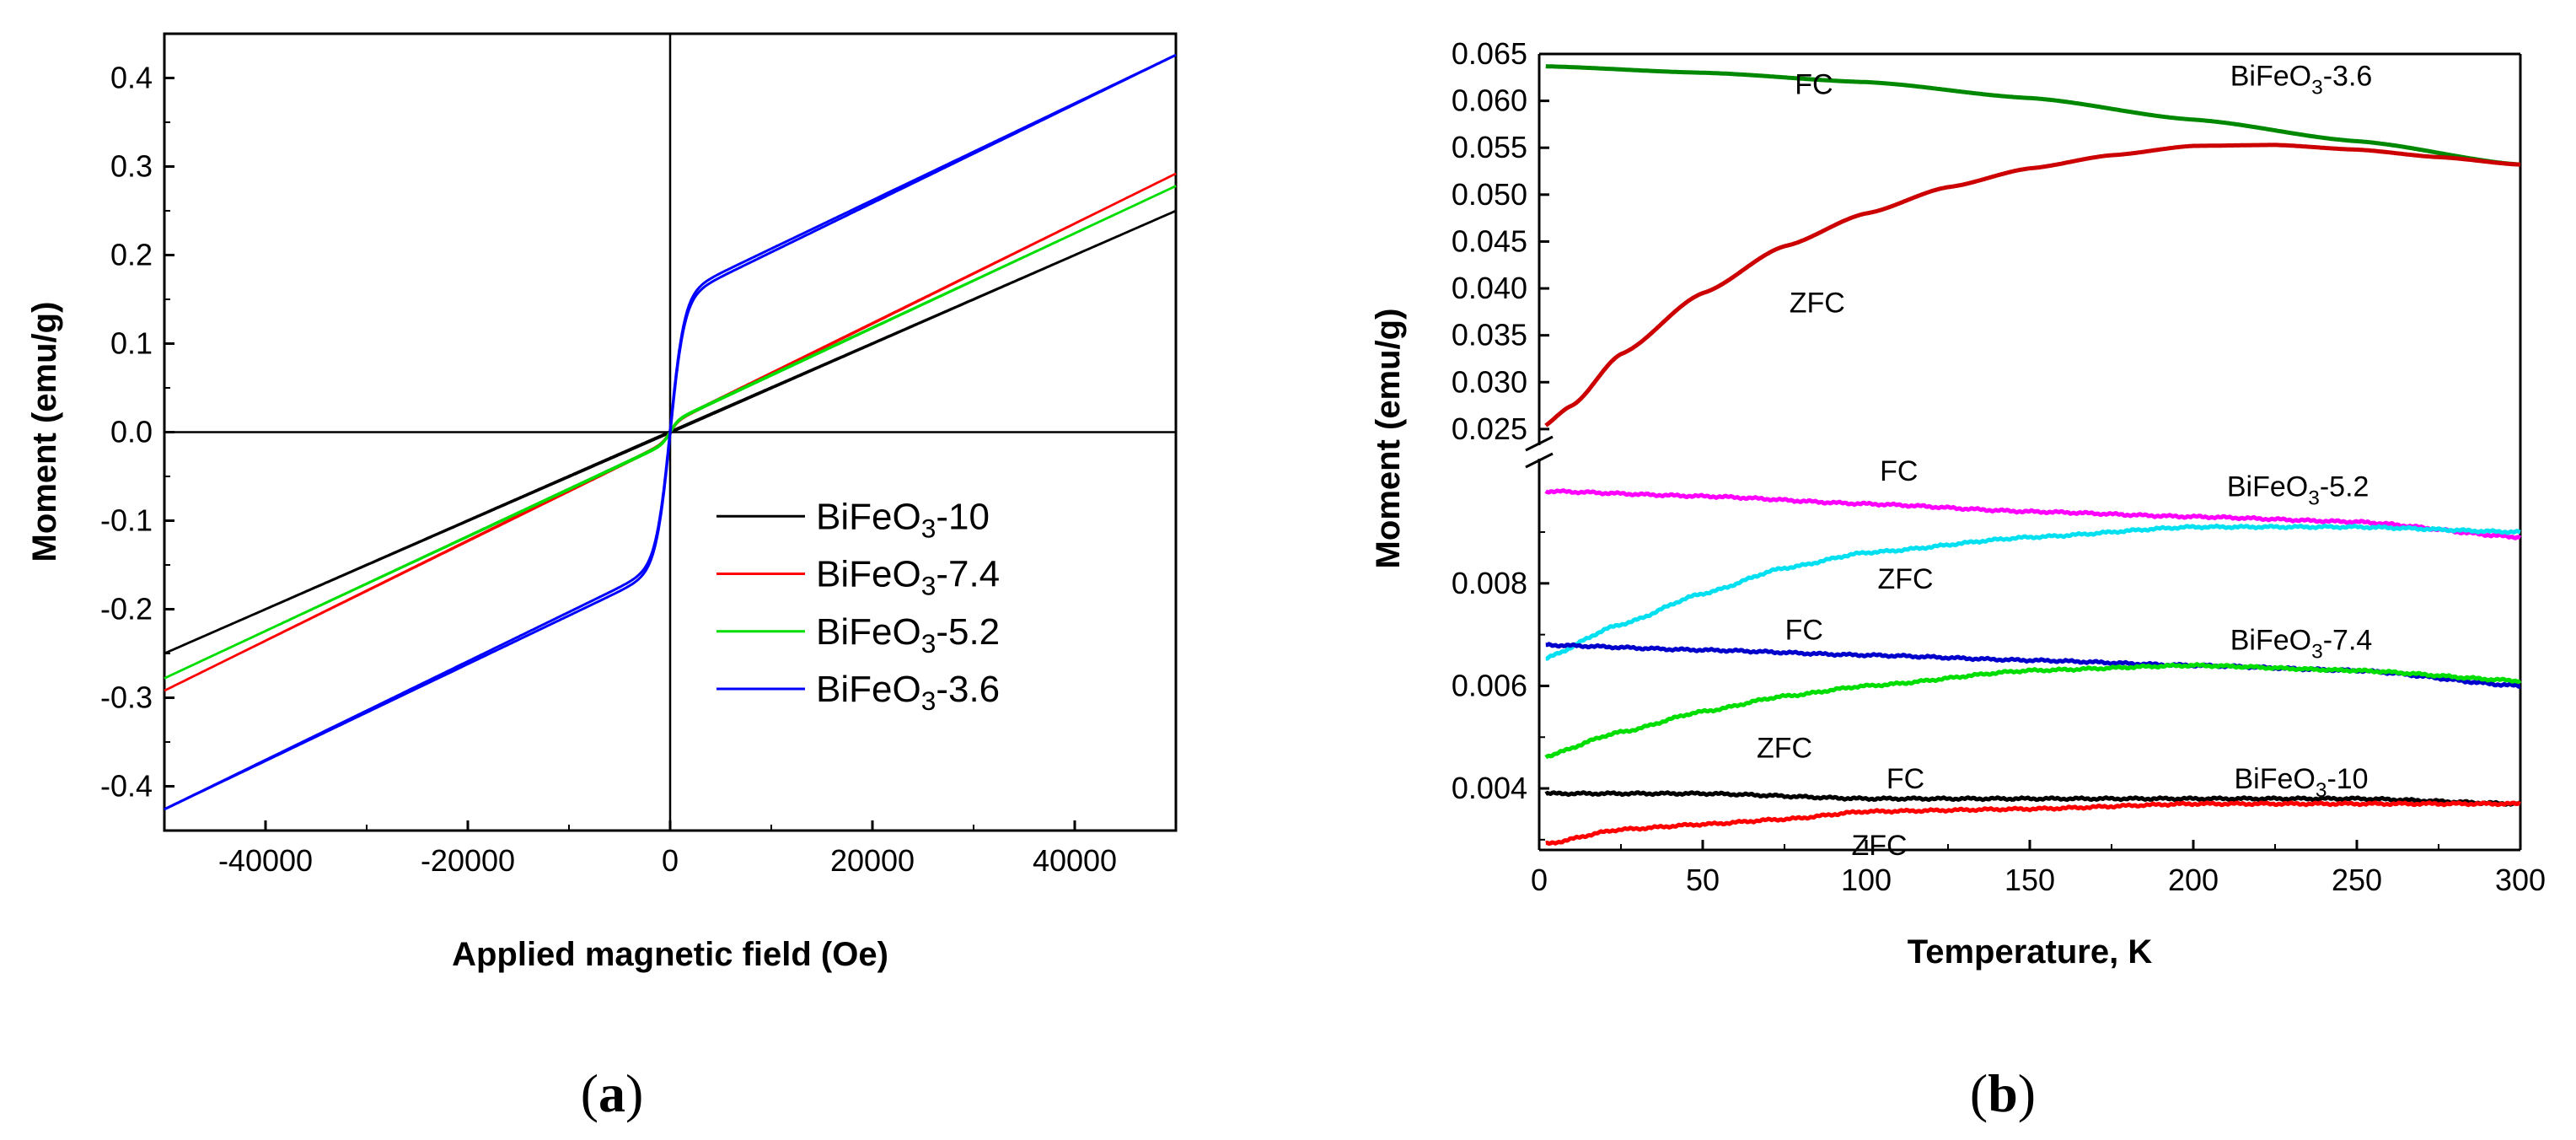 The height and width of the screenshot is (1140, 2576). Describe the element at coordinates (908, 577) in the screenshot. I see `legend-label: BiFeO3-7.4` at that location.